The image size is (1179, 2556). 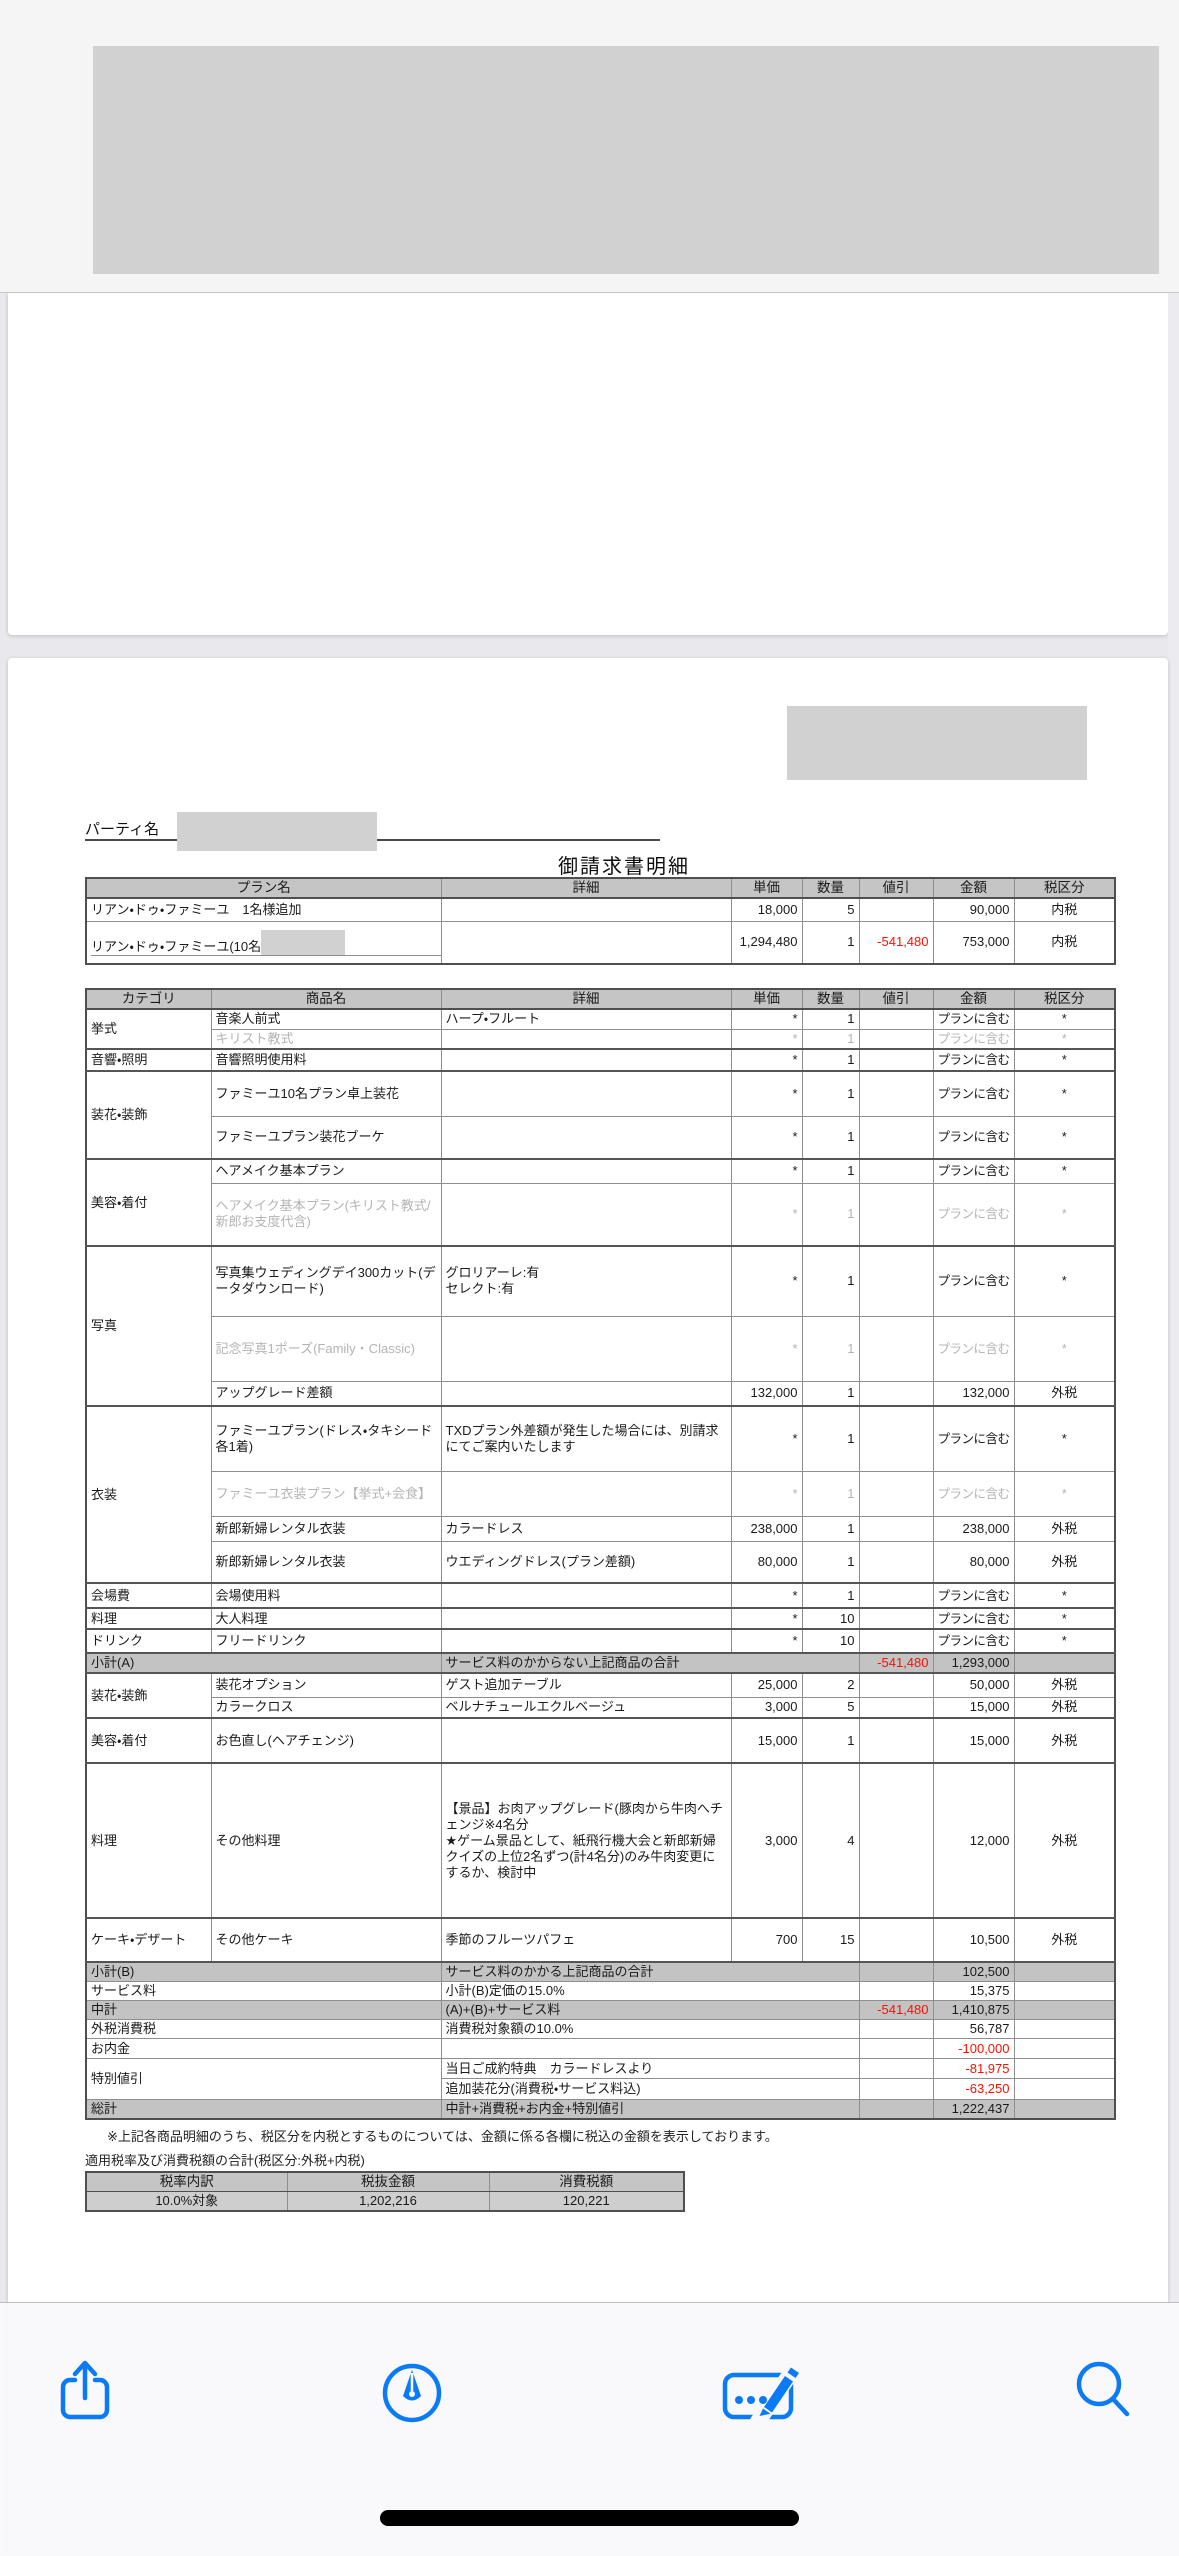 What do you see at coordinates (830, 1641) in the screenshot?
I see `quantity-cell: 10` at bounding box center [830, 1641].